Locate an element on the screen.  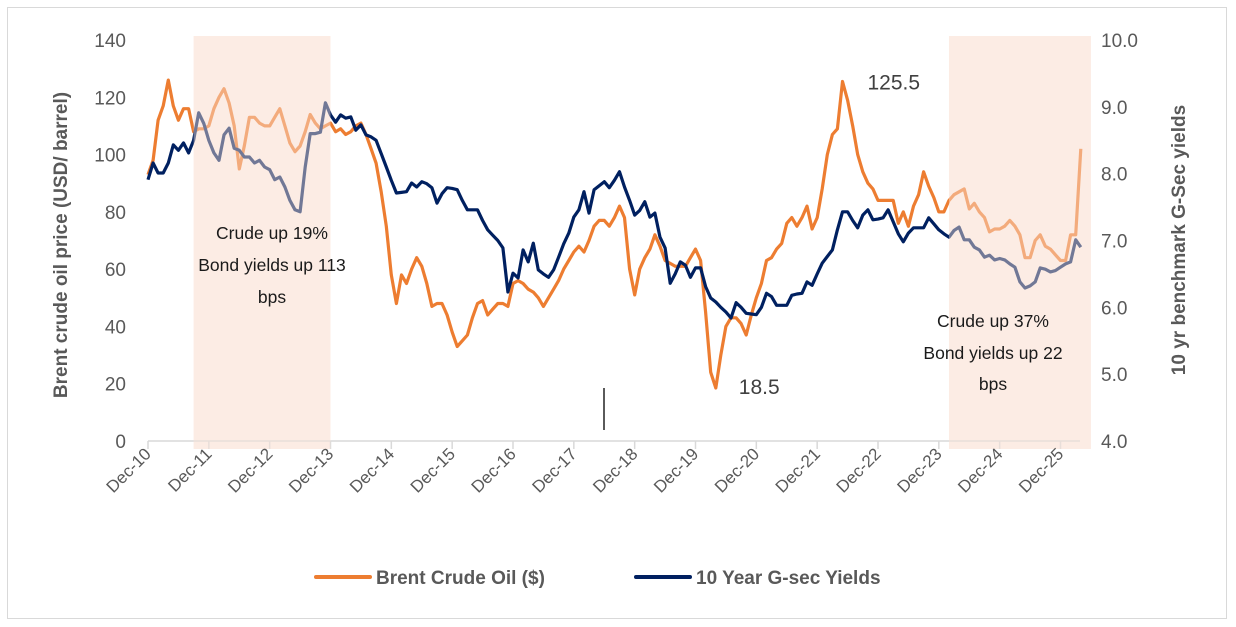
x-tick-label: Dec-14 is located at coordinates (372, 470).